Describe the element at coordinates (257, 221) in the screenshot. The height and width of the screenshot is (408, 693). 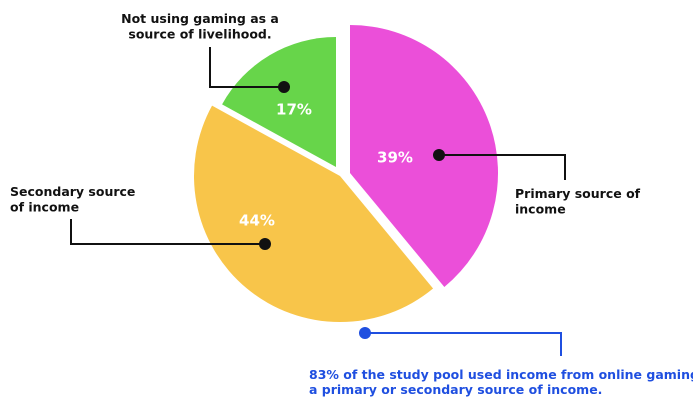
I see `percent-label: 44%` at that location.